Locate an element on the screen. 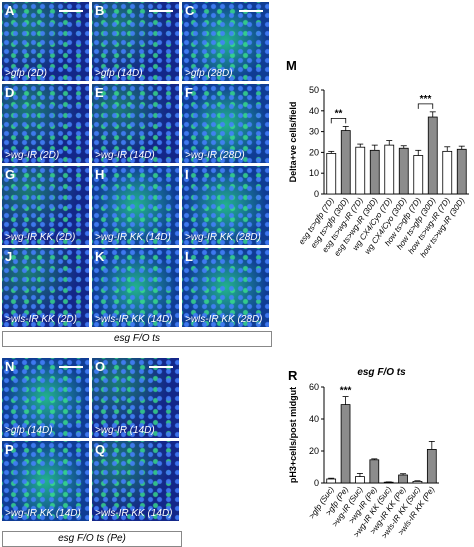  panel-letter: N is located at coordinates (10, 366).